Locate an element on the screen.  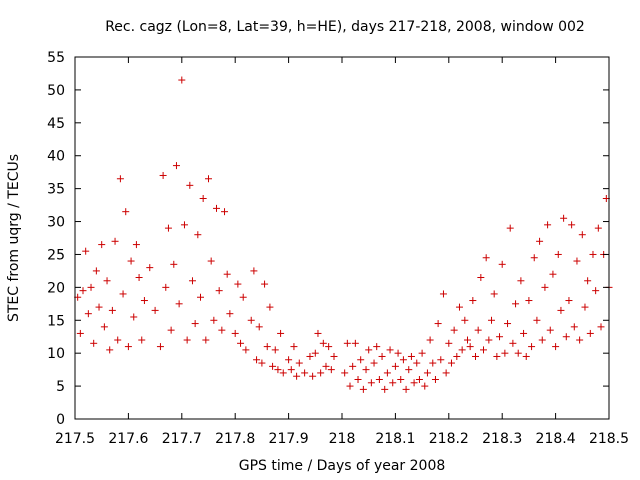
y-tick-label: 45 is located at coordinates (56, 124).